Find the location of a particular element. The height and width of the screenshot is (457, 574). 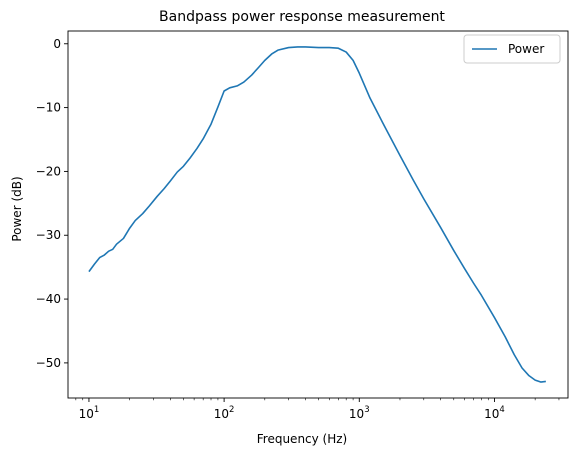

x-tick-label-exponent: 4 is located at coordinates (501, 410).